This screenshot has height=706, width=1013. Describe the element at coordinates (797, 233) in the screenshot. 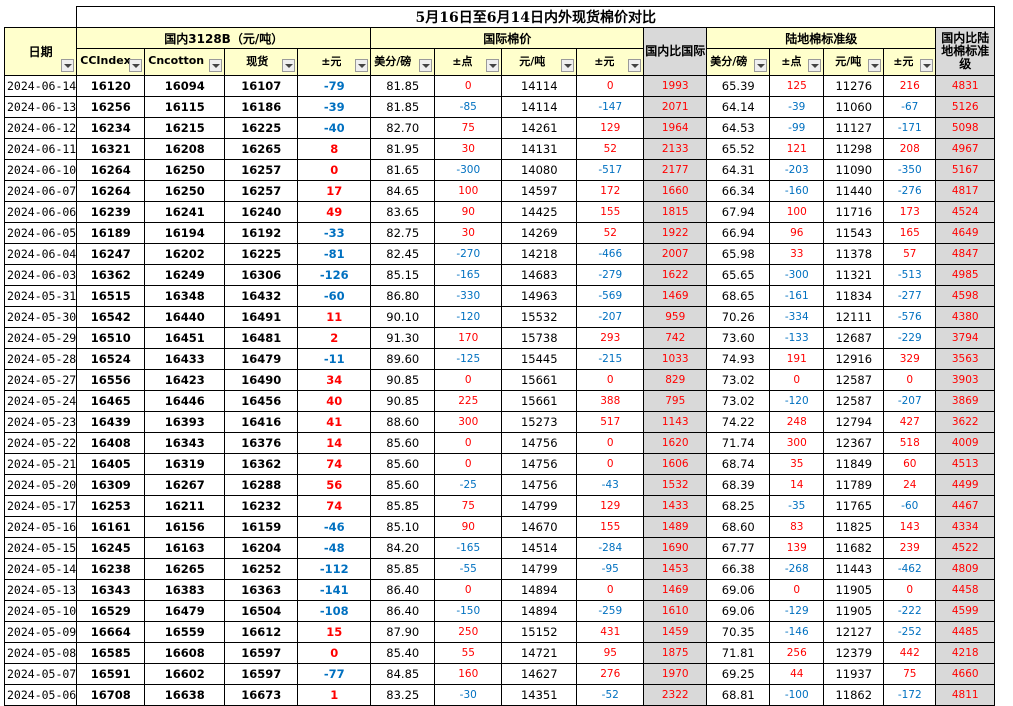

I see `cell-port-usc-change: 96` at that location.